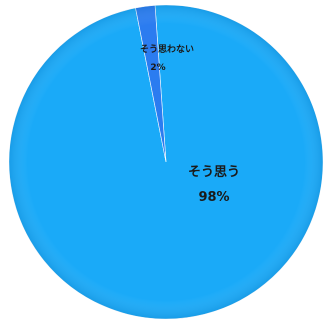 Image resolution: width=325 pixels, height=324 pixels. Describe the element at coordinates (213, 197) in the screenshot. I see `slice-value-agree: 98%` at that location.